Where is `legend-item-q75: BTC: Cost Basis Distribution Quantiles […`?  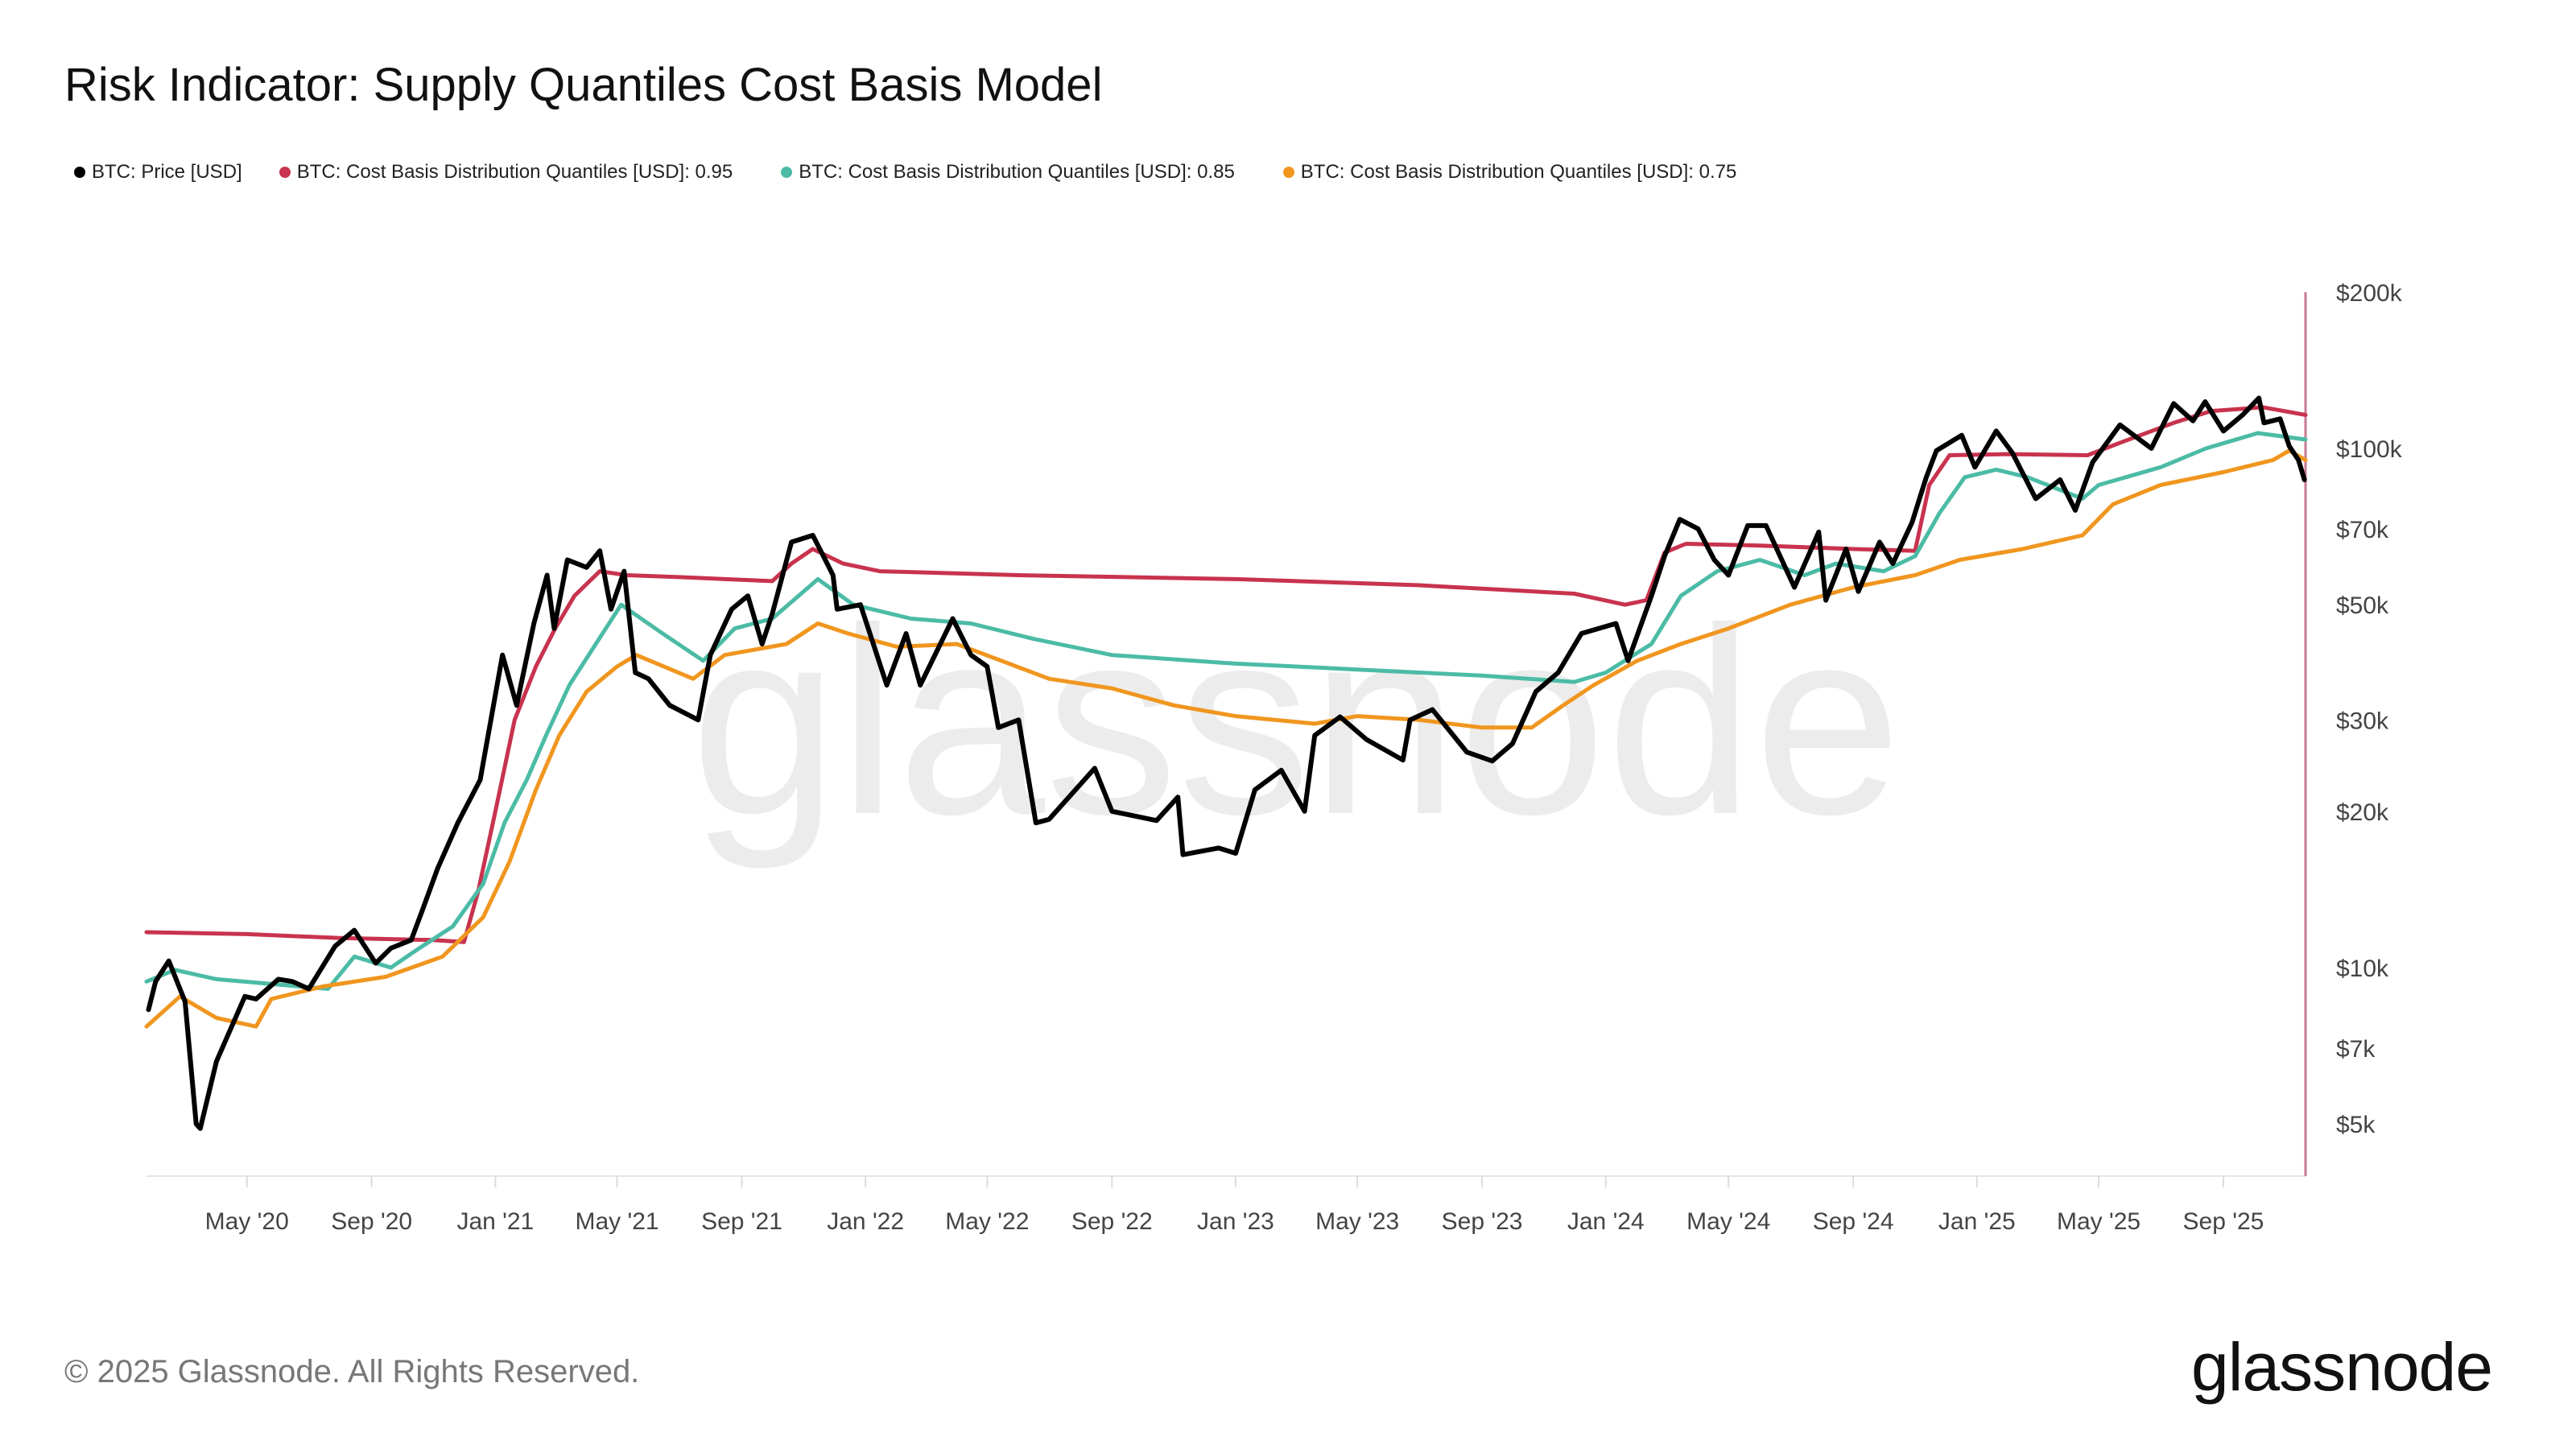
legend-item-q75: BTC: Cost Basis Distribution Quantiles [… is located at coordinates (1509, 172).